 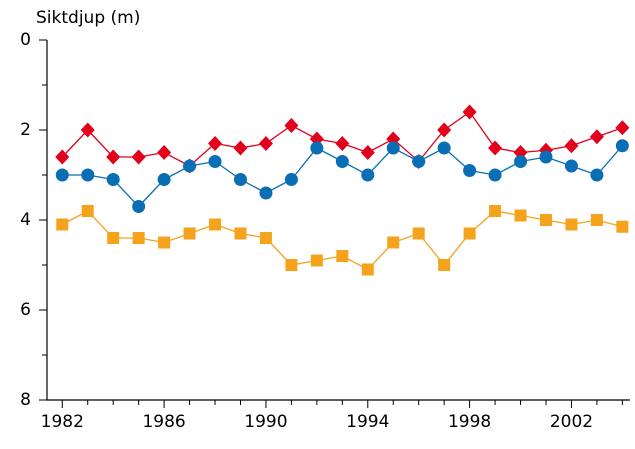 What do you see at coordinates (265, 422) in the screenshot?
I see `x-tick-label: 1990` at bounding box center [265, 422].